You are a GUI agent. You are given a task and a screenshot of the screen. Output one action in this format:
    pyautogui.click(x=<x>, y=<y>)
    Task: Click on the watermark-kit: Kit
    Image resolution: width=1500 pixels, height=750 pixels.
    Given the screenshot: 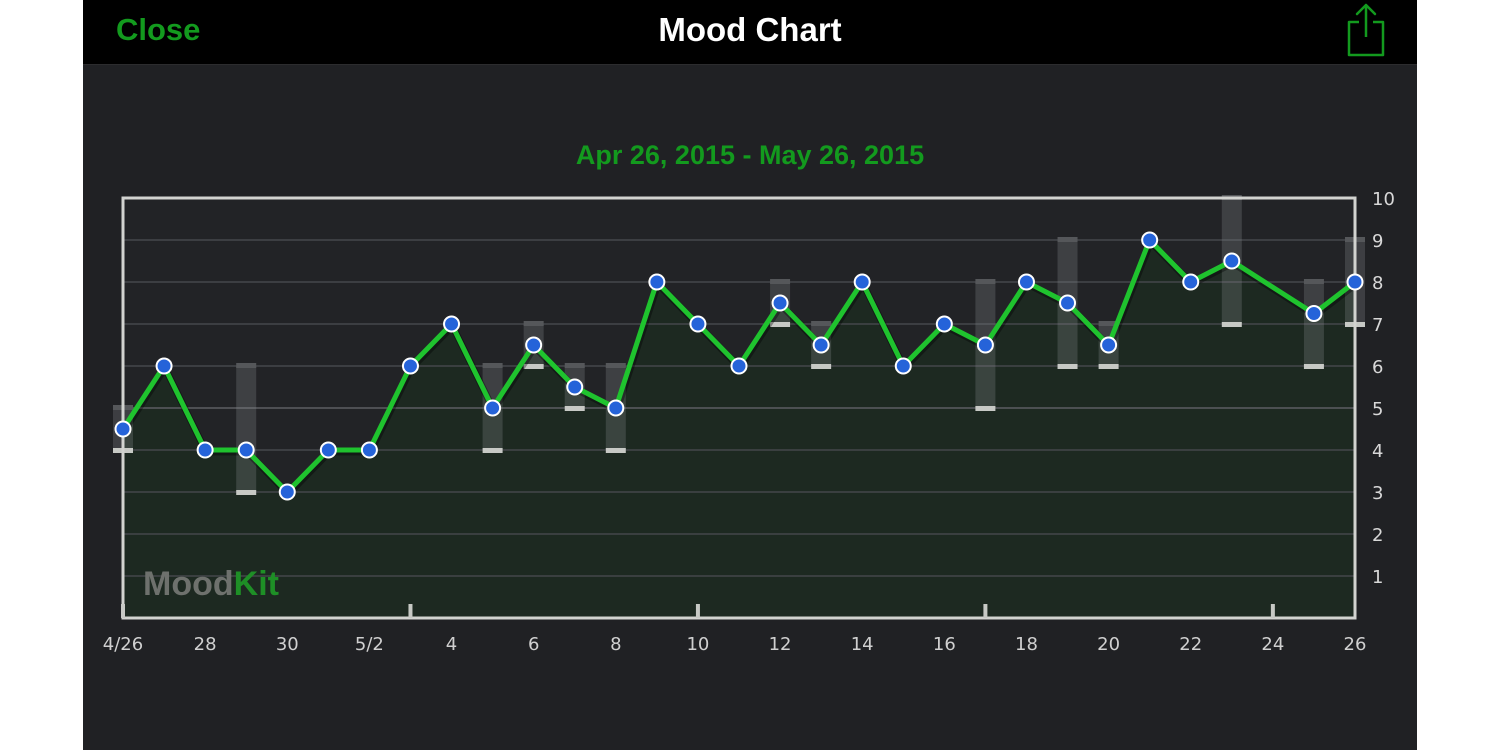 What is the action you would take?
    pyautogui.click(x=256, y=584)
    